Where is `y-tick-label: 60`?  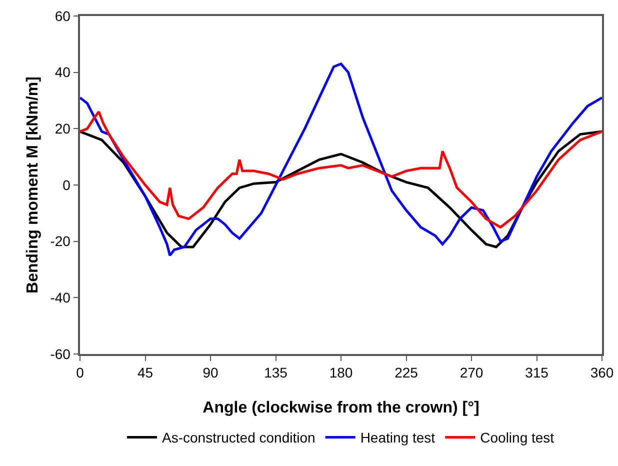
y-tick-label: 60 is located at coordinates (62, 16).